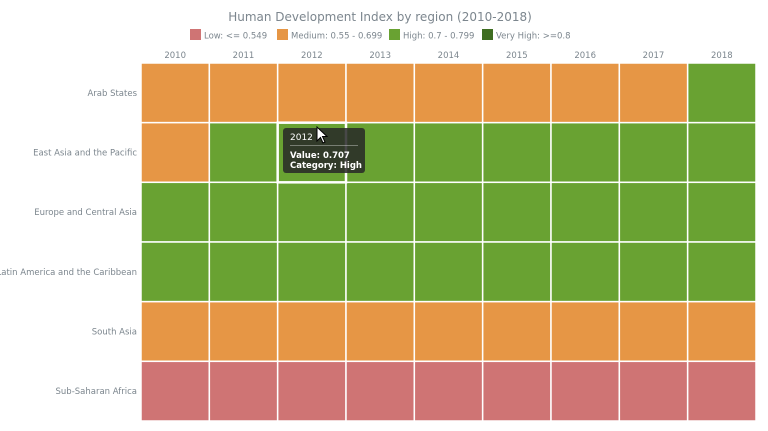 The width and height of the screenshot is (768, 431). I want to click on x-tick-label: 2014, so click(449, 56).